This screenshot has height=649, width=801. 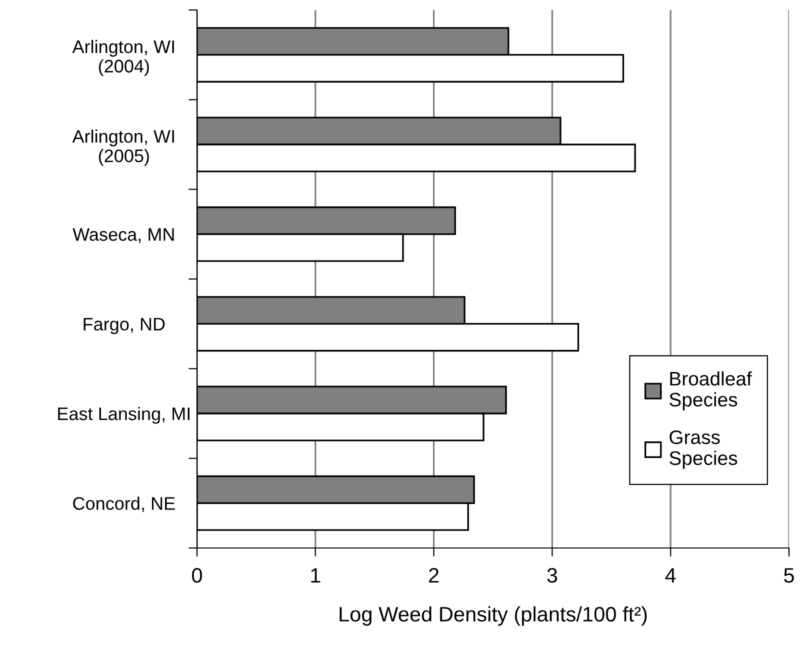 I want to click on y-tick-label: Arlington, WI (2005), so click(x=123, y=148).